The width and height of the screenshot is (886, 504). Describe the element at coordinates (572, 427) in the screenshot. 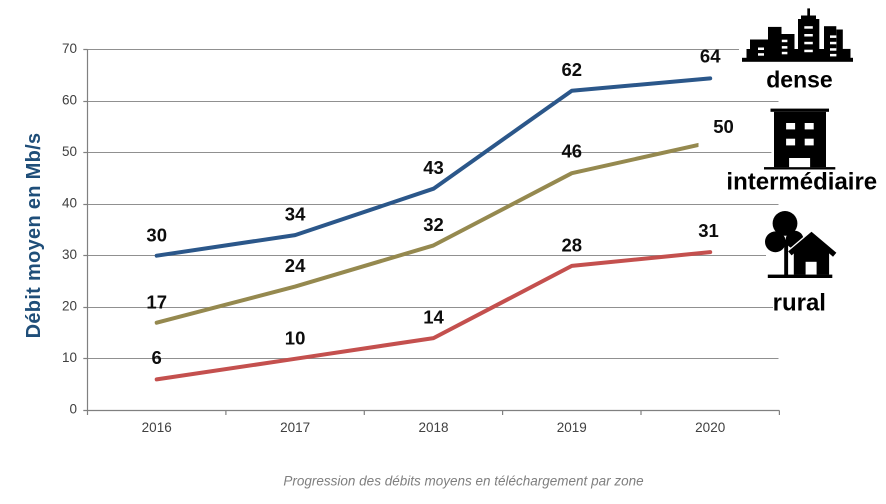

I see `svg-text: 2019` at that location.